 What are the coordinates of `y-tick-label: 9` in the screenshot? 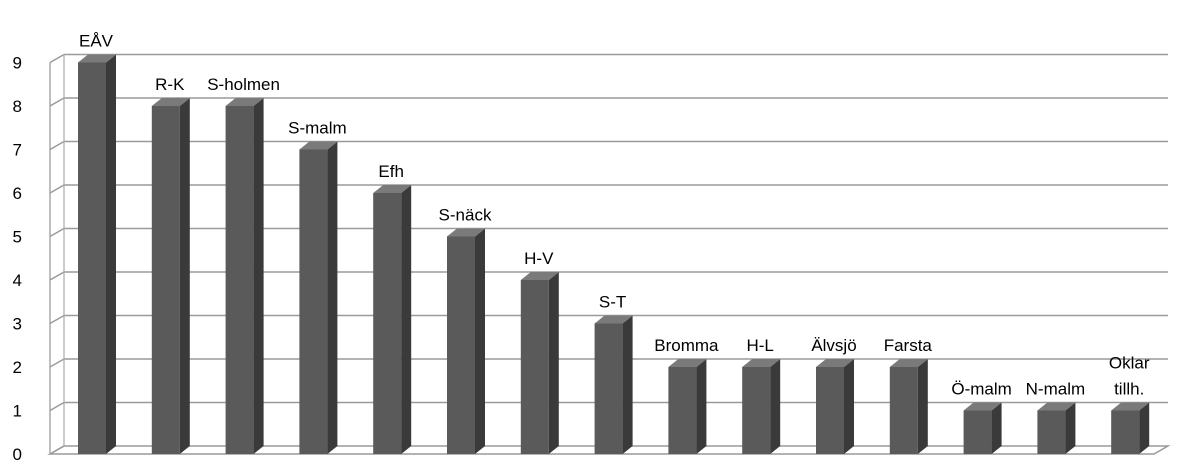 It's located at (17, 63).